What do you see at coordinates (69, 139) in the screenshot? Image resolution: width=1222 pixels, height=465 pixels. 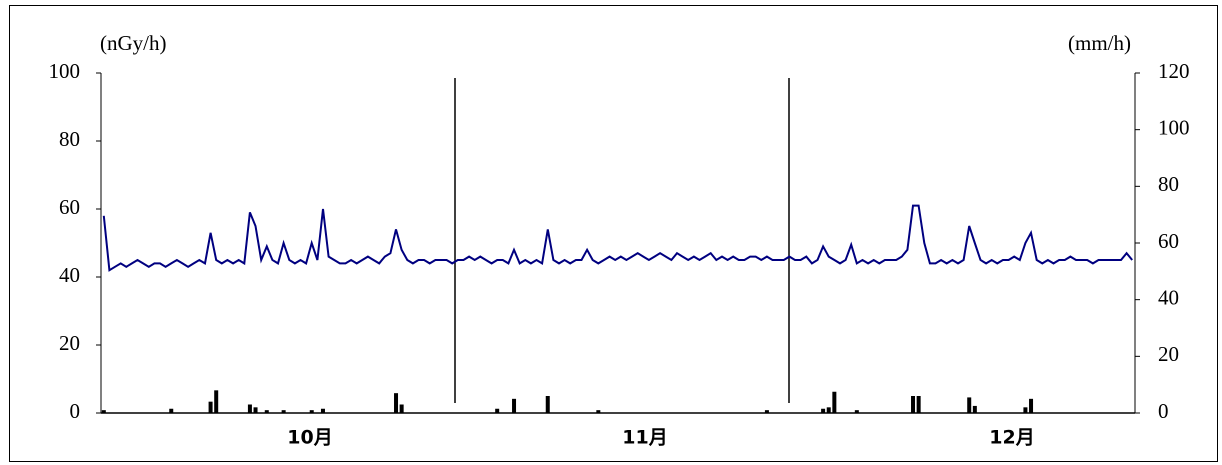 I see `y-tick-label: 80` at bounding box center [69, 139].